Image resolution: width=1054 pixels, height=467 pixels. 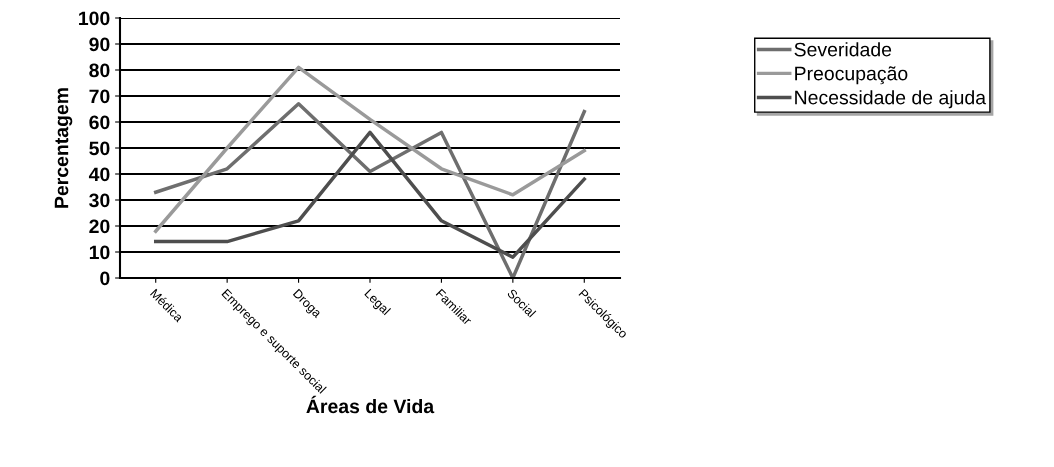 What do you see at coordinates (891, 99) in the screenshot?
I see `legend-label: Necessidade de ajuda` at bounding box center [891, 99].